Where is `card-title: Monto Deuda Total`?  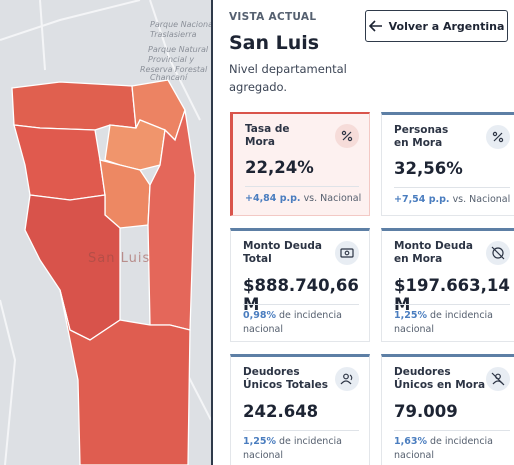
card-title: Monto Deuda Total is located at coordinates (300, 253).